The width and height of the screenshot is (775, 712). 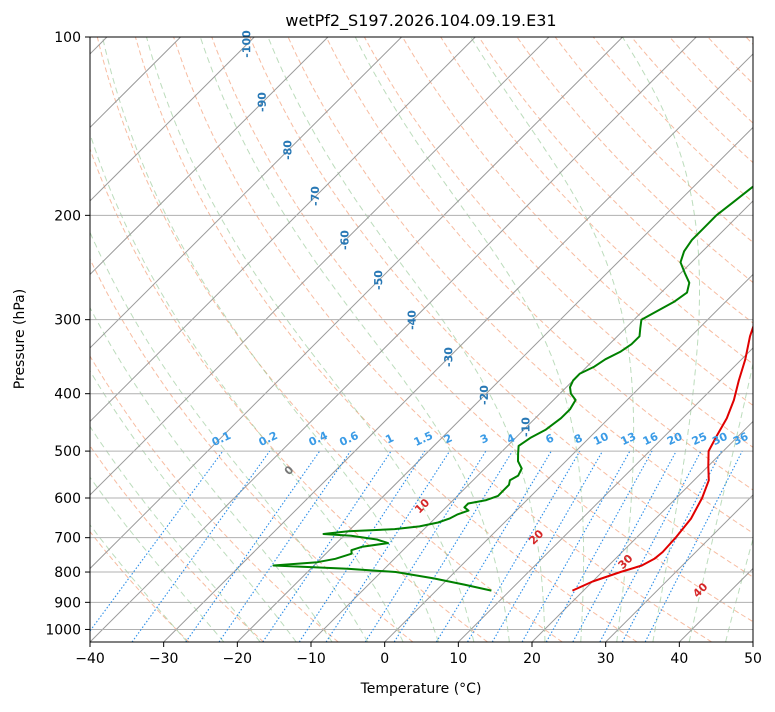 What do you see at coordinates (448, 357) in the screenshot?
I see `isotherm-label: -30` at bounding box center [448, 357].